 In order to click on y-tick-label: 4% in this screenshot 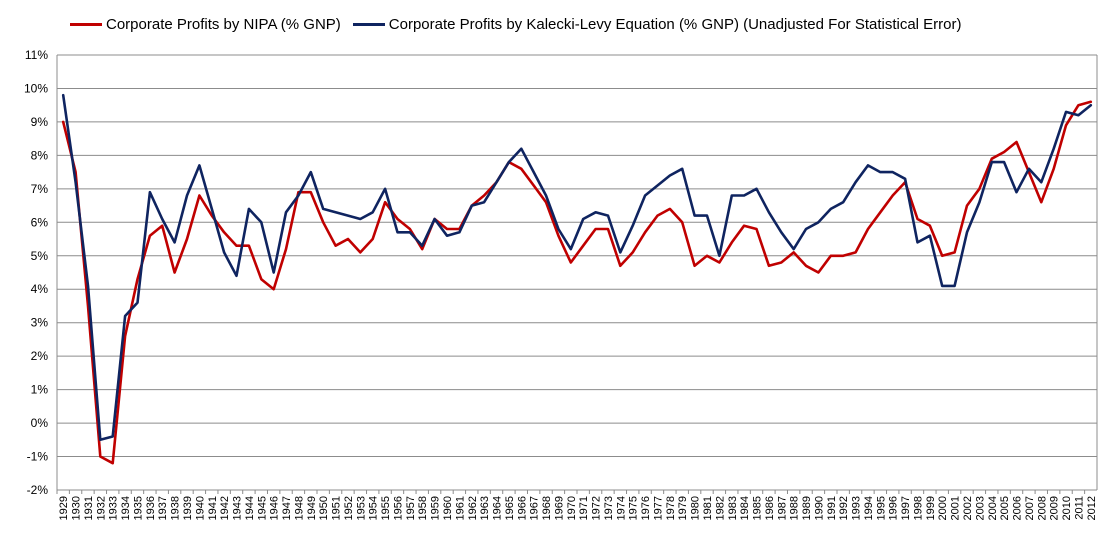, I will do `click(40, 289)`.